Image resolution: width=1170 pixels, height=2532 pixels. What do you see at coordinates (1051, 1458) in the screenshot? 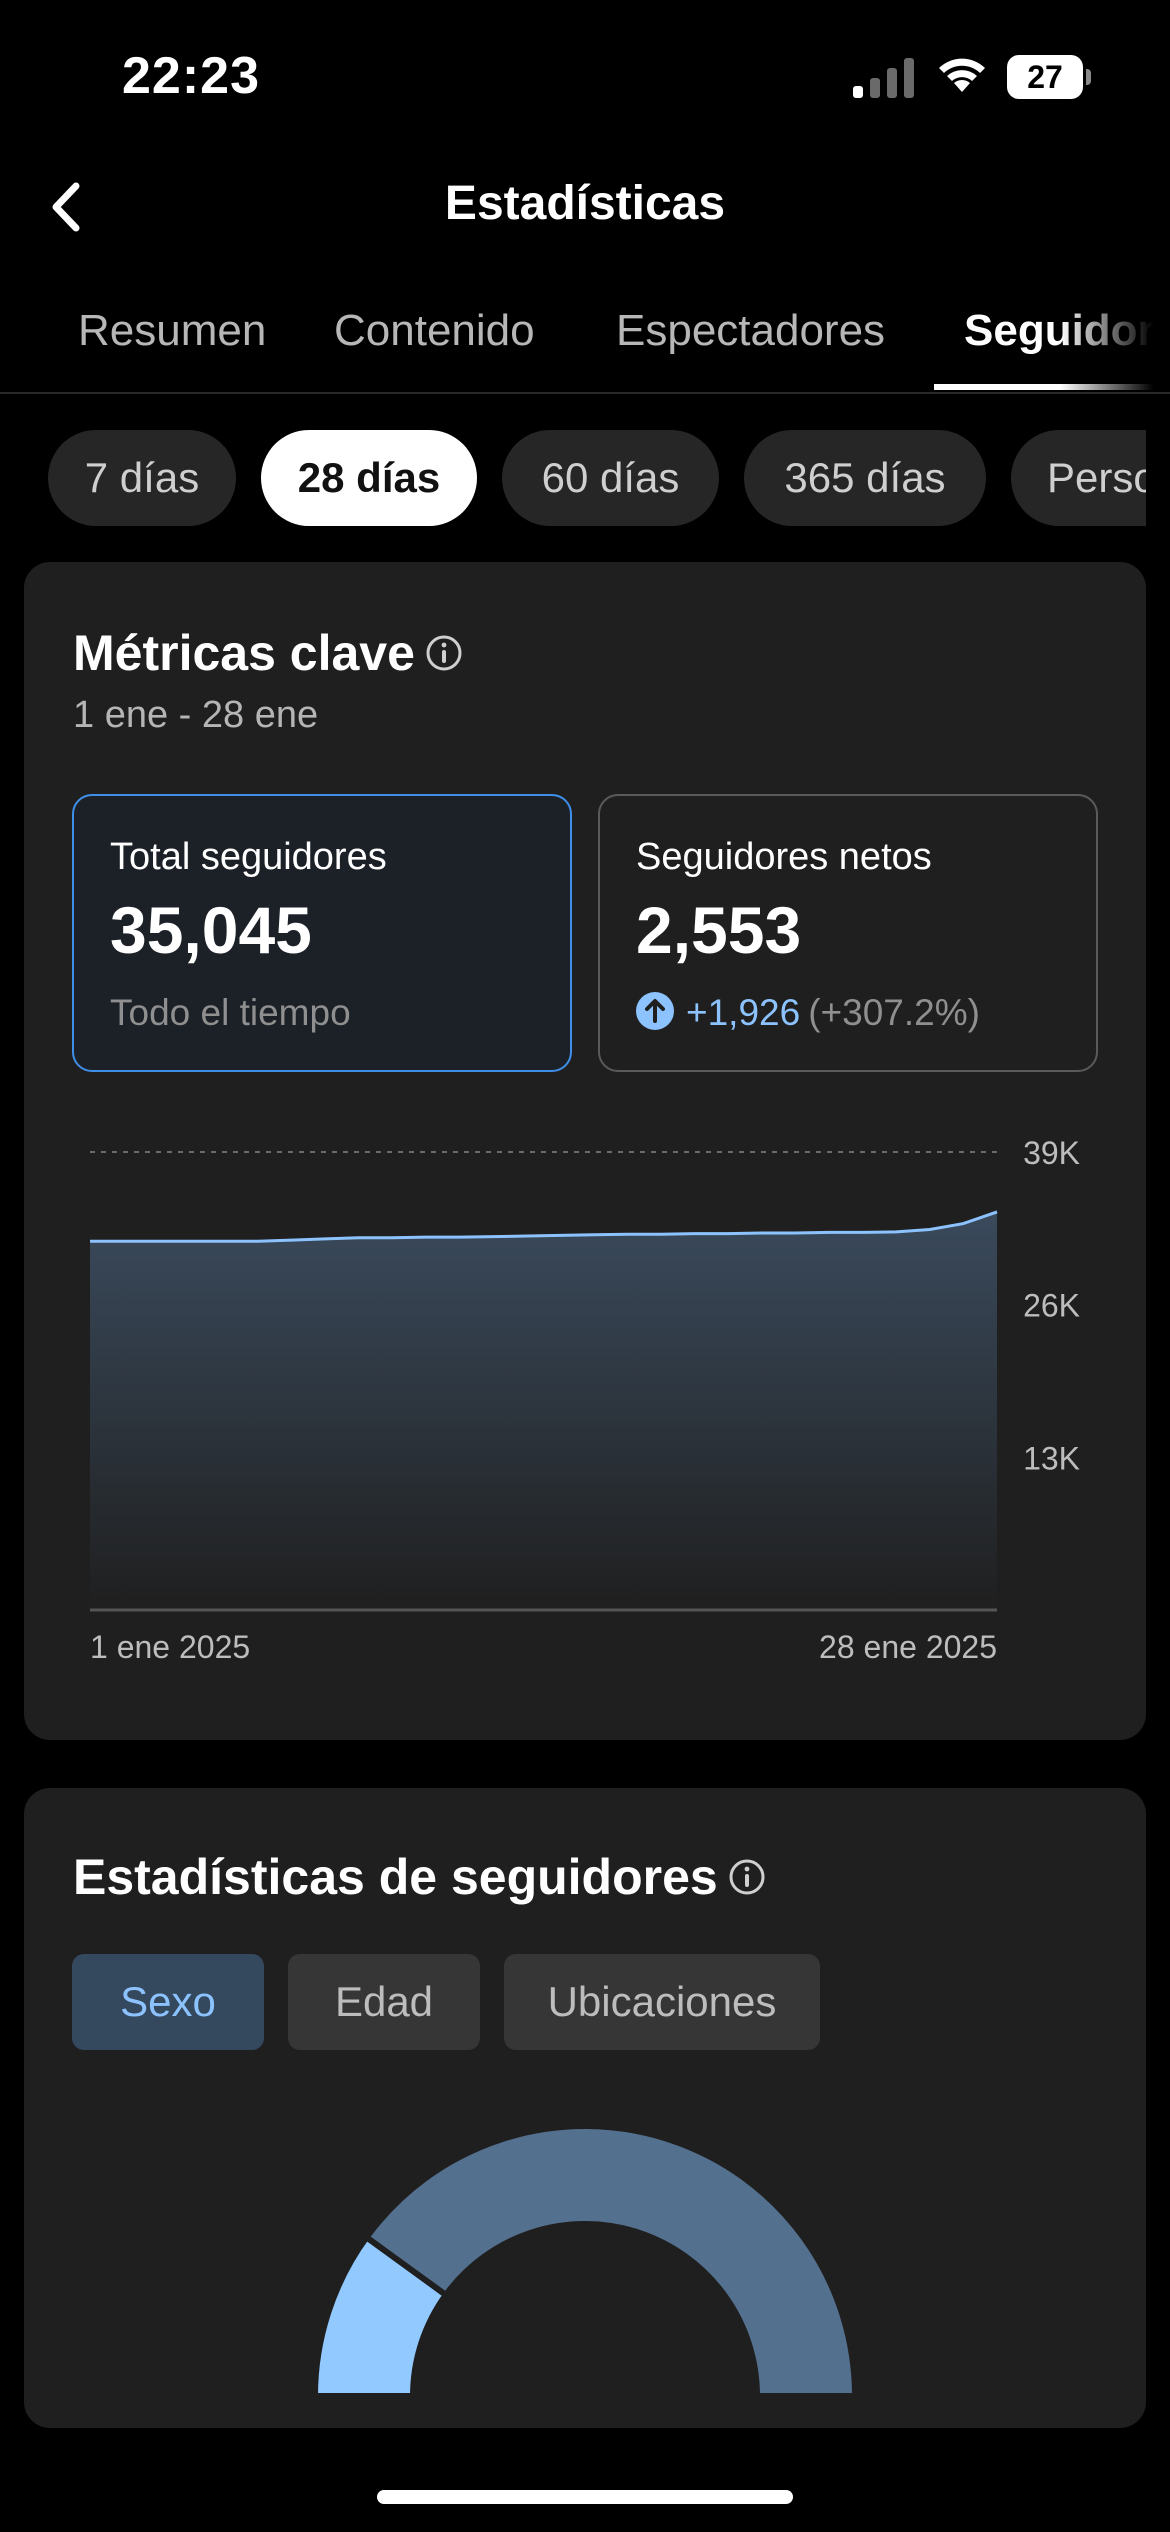
I see `y-tick-label: 13K` at bounding box center [1051, 1458].